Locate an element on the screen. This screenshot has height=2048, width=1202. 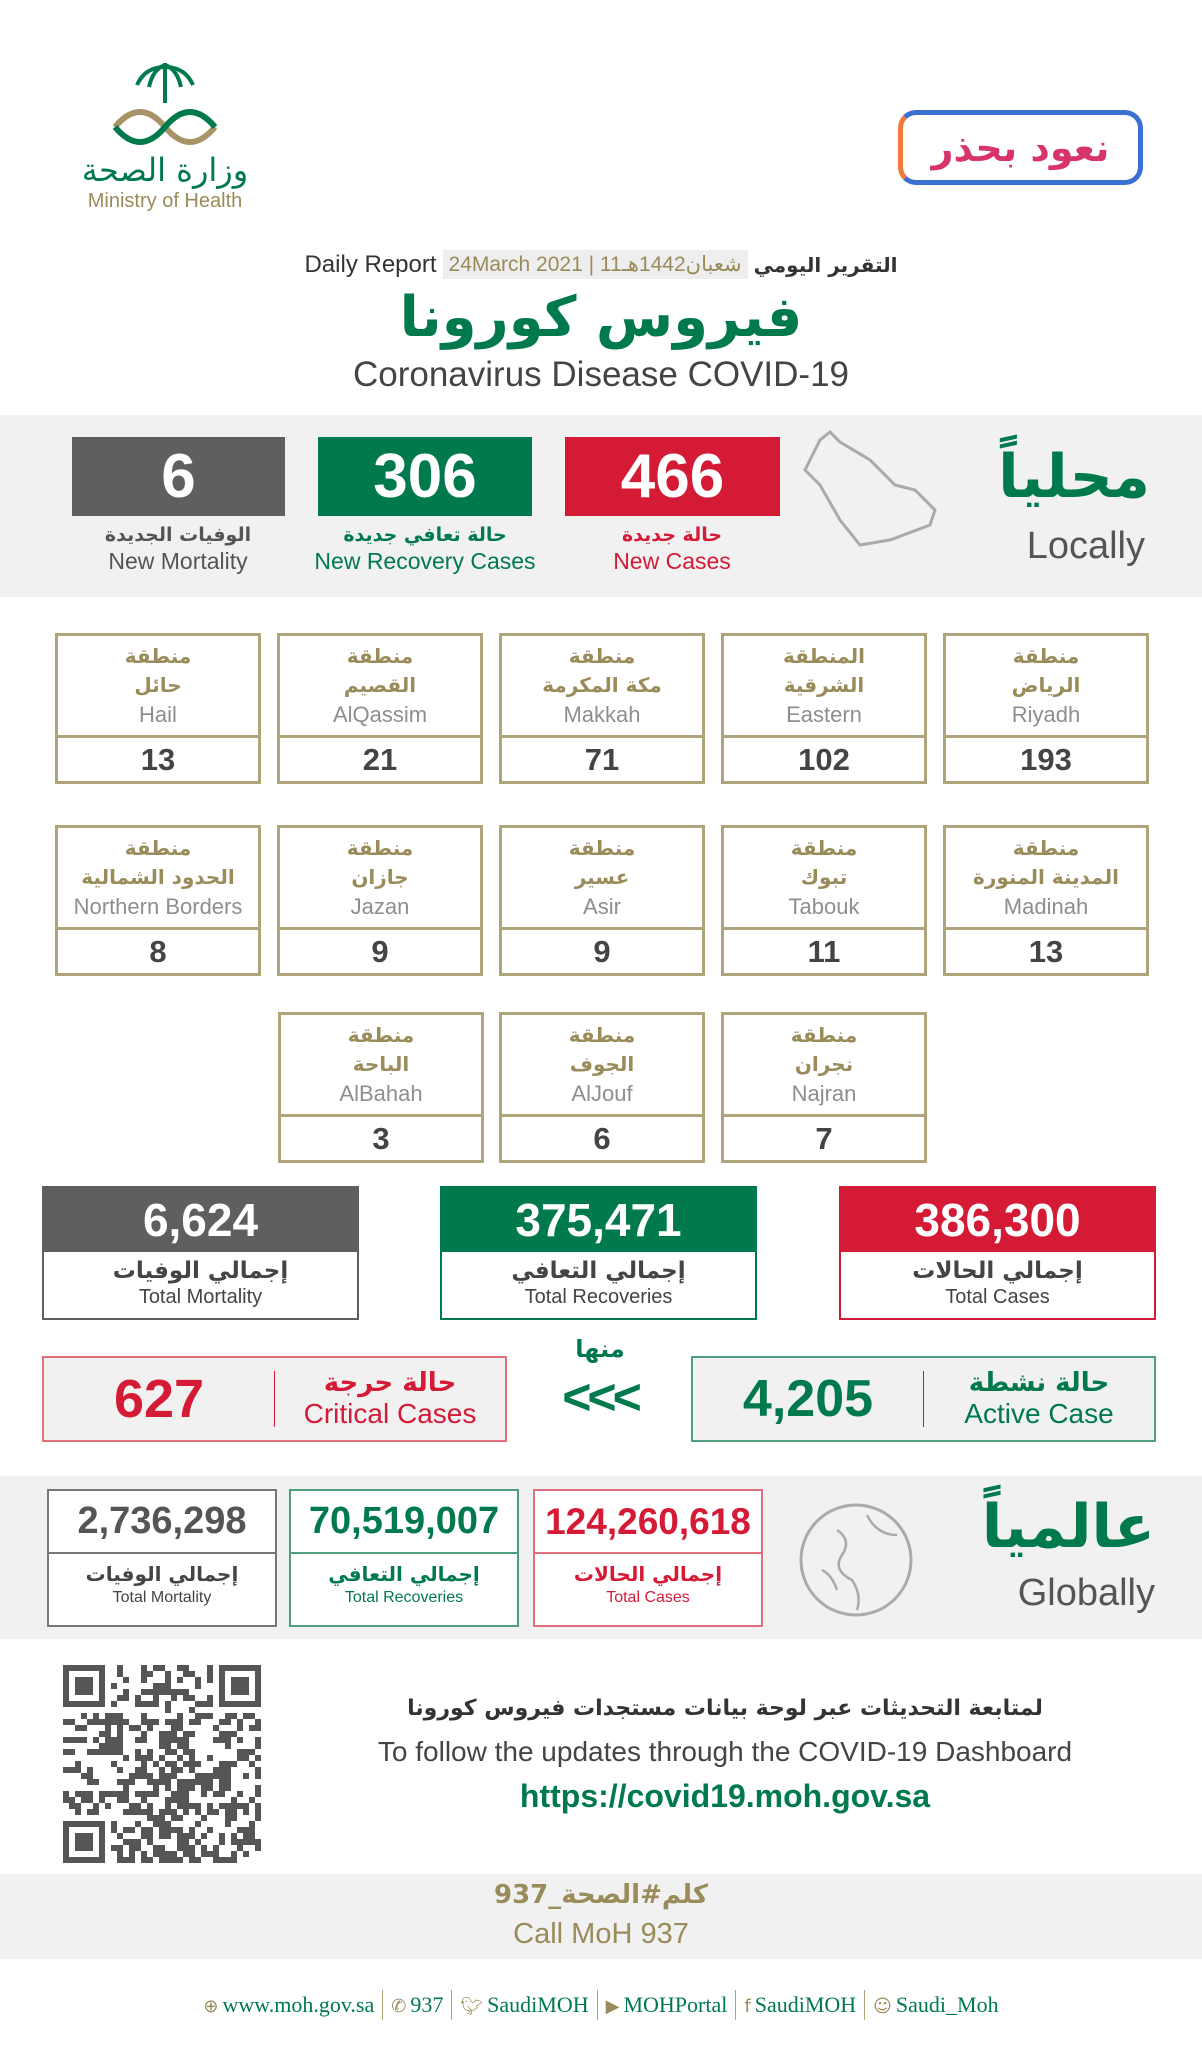
new-recovery-label: حالة تعافي جديدة New Recovery Cases is located at coordinates (425, 549).